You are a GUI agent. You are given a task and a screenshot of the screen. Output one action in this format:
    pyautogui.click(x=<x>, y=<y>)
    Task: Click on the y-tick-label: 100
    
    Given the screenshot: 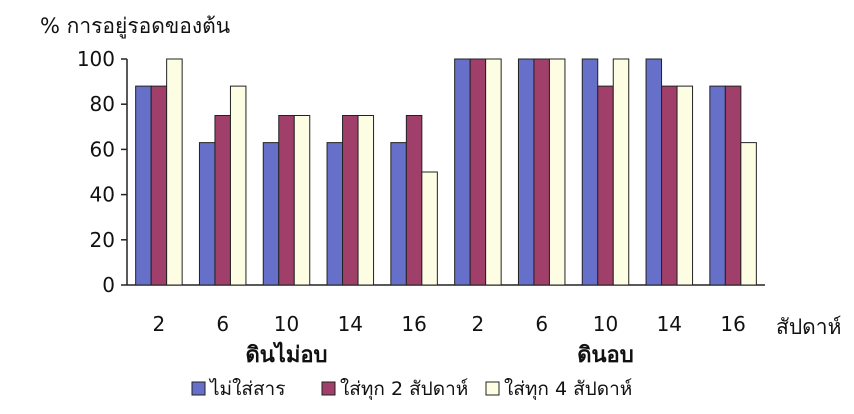 What is the action you would take?
    pyautogui.click(x=96, y=59)
    